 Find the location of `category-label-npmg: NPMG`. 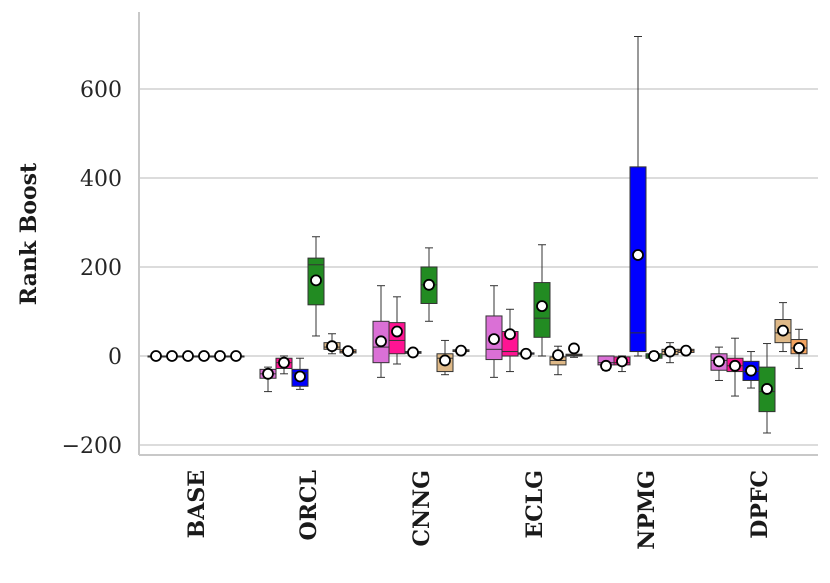

category-label-npmg: NPMG is located at coordinates (647, 510).